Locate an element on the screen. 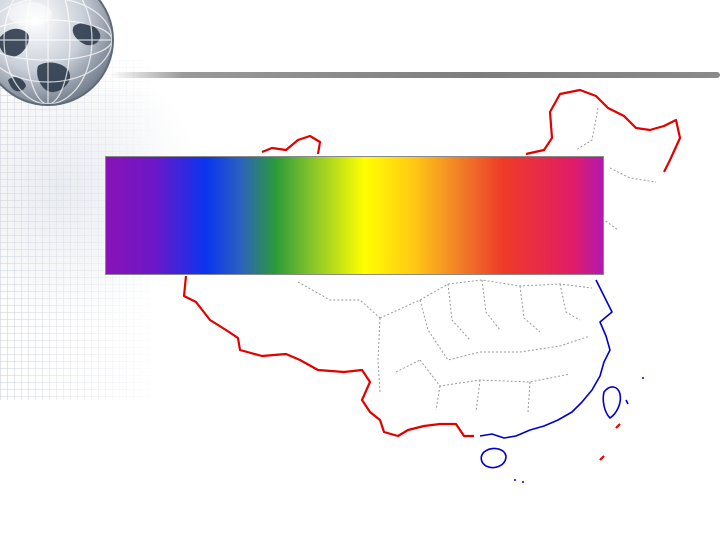 This screenshot has width=720, height=540. globe-icon is located at coordinates (57, 53).